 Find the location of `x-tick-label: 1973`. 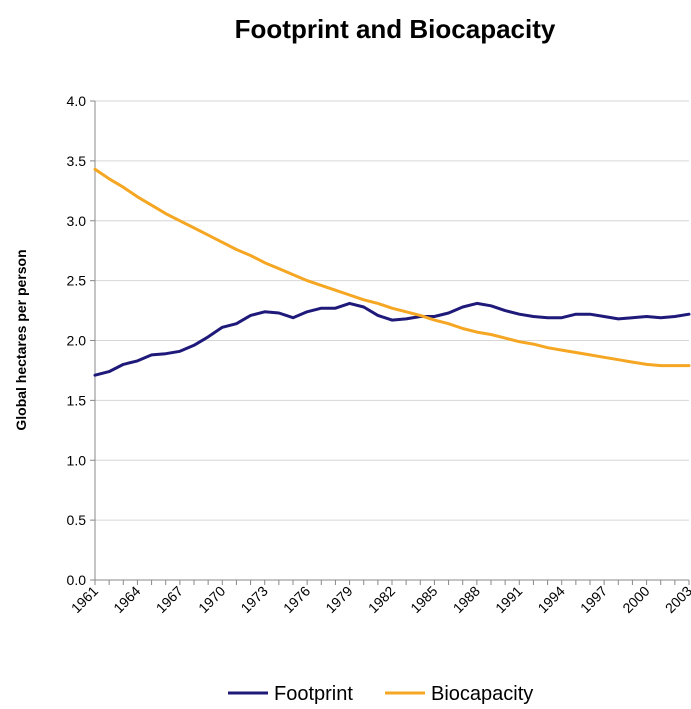

x-tick-label: 1973 is located at coordinates (253, 599).